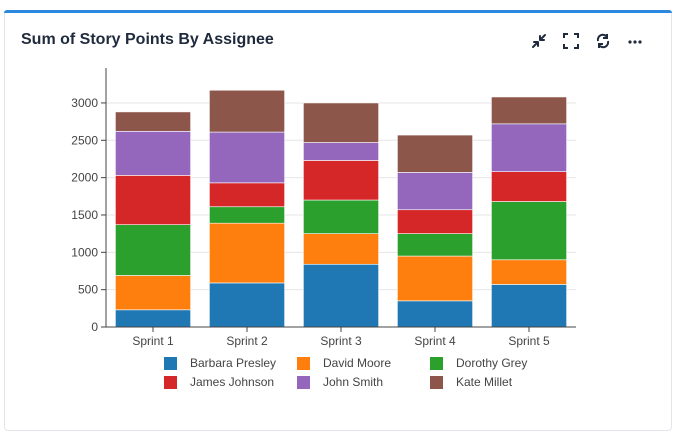 This screenshot has height=437, width=678. Describe the element at coordinates (338, 11) in the screenshot. I see `card-accent-bar` at that location.